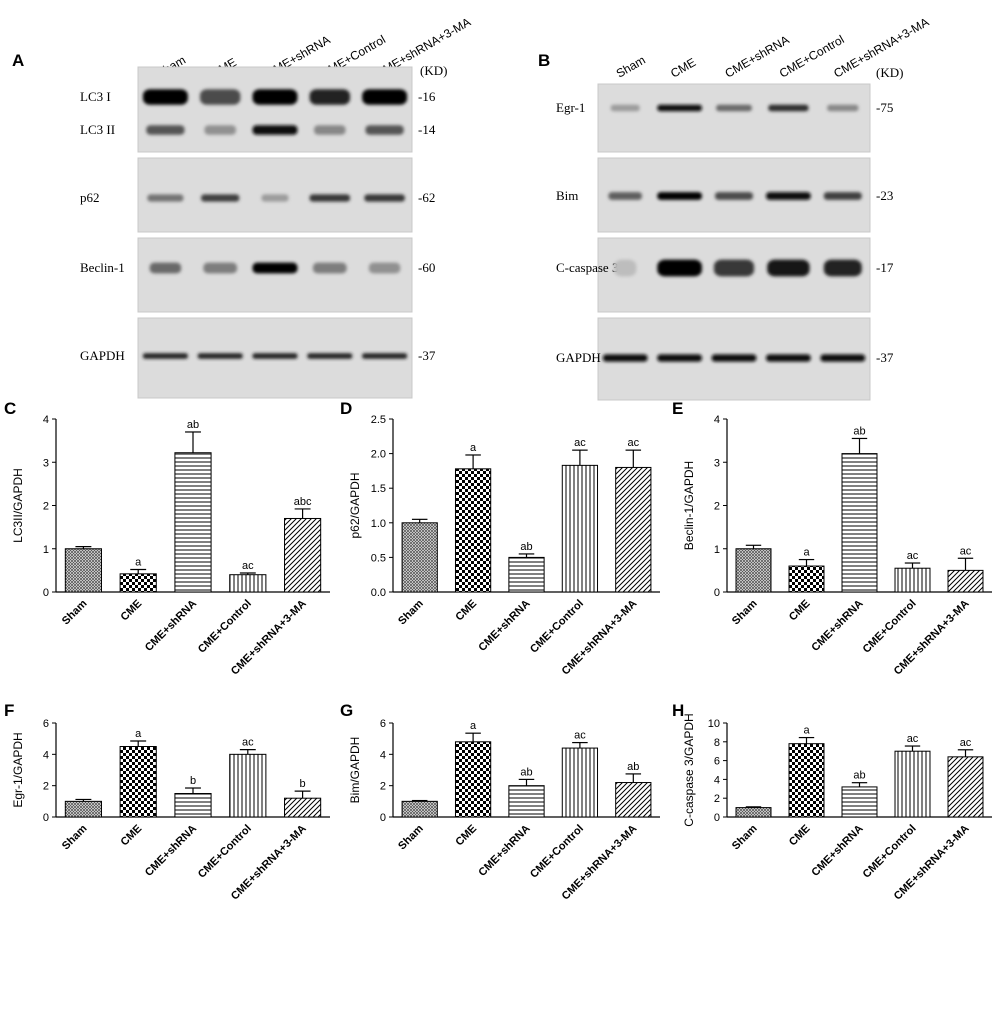 The height and width of the screenshot is (1014, 1000). What do you see at coordinates (346, 408) in the screenshot?
I see `panel-label: D` at bounding box center [346, 408].